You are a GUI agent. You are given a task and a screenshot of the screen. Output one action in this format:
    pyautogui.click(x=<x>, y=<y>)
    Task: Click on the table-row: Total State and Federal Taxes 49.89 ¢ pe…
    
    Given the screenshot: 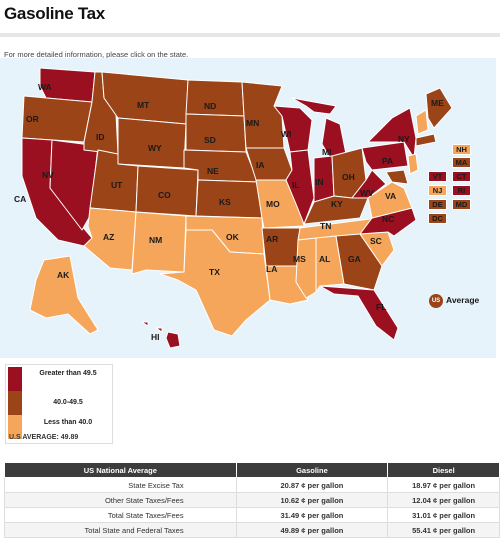 What is the action you would take?
    pyautogui.click(x=252, y=530)
    